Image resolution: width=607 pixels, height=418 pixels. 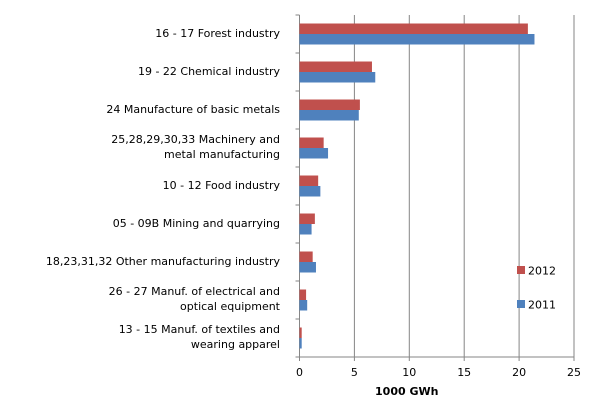 What do you see at coordinates (409, 372) in the screenshot?
I see `x-tick-label: 10` at bounding box center [409, 372].